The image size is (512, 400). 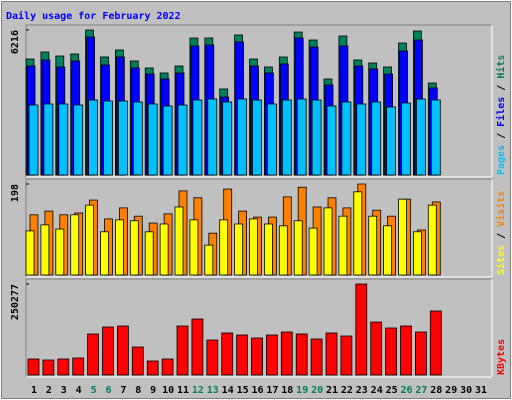 I want to click on x-tick-label: 14, so click(x=228, y=390).